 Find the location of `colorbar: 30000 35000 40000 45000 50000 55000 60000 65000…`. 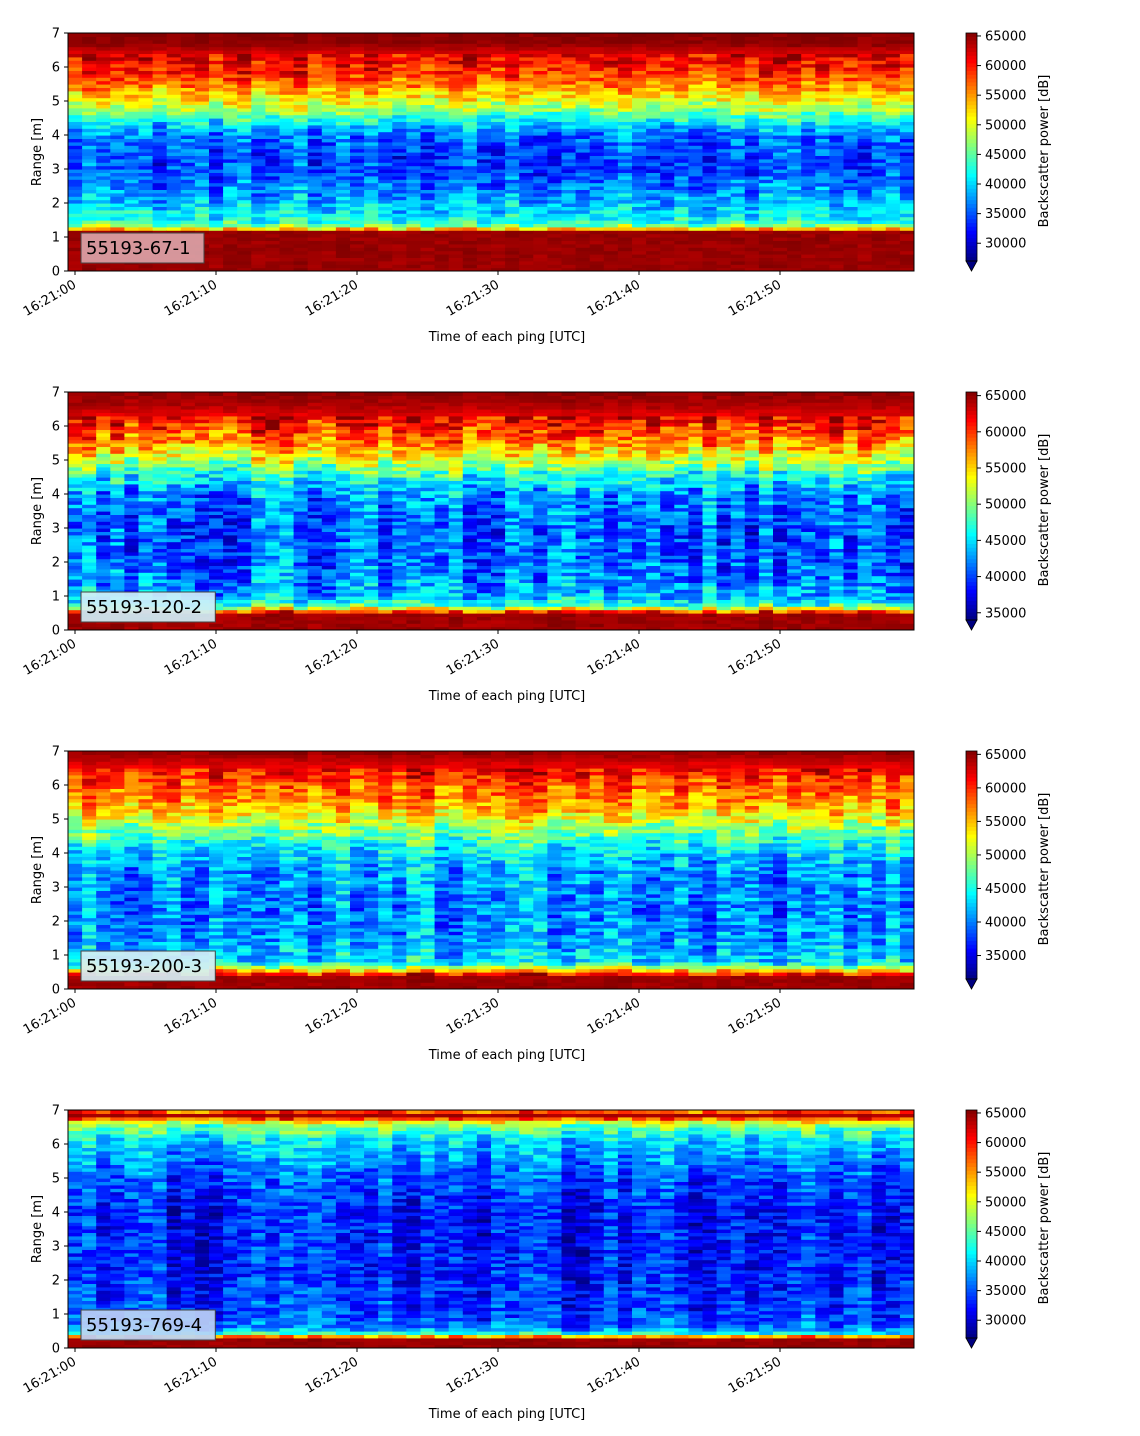

colorbar: 30000 35000 40000 45000 50000 55000 60000 65000… is located at coordinates (1008, 150).